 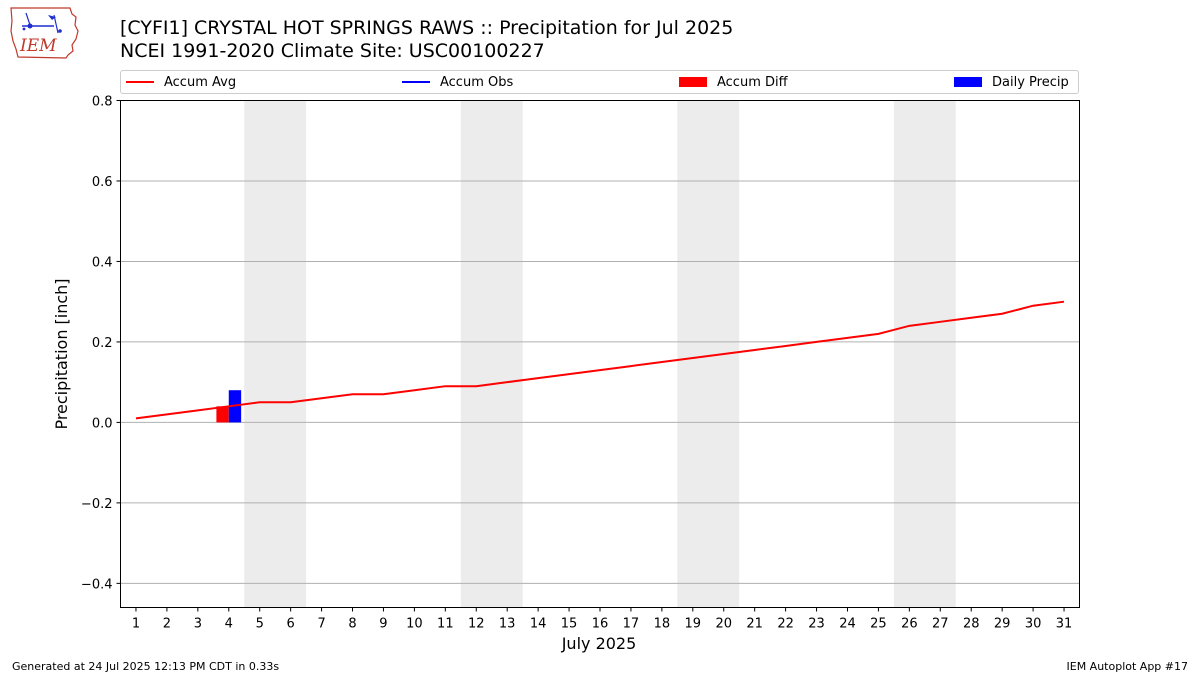 I want to click on x-tick-label-10: 10, so click(x=414, y=624).